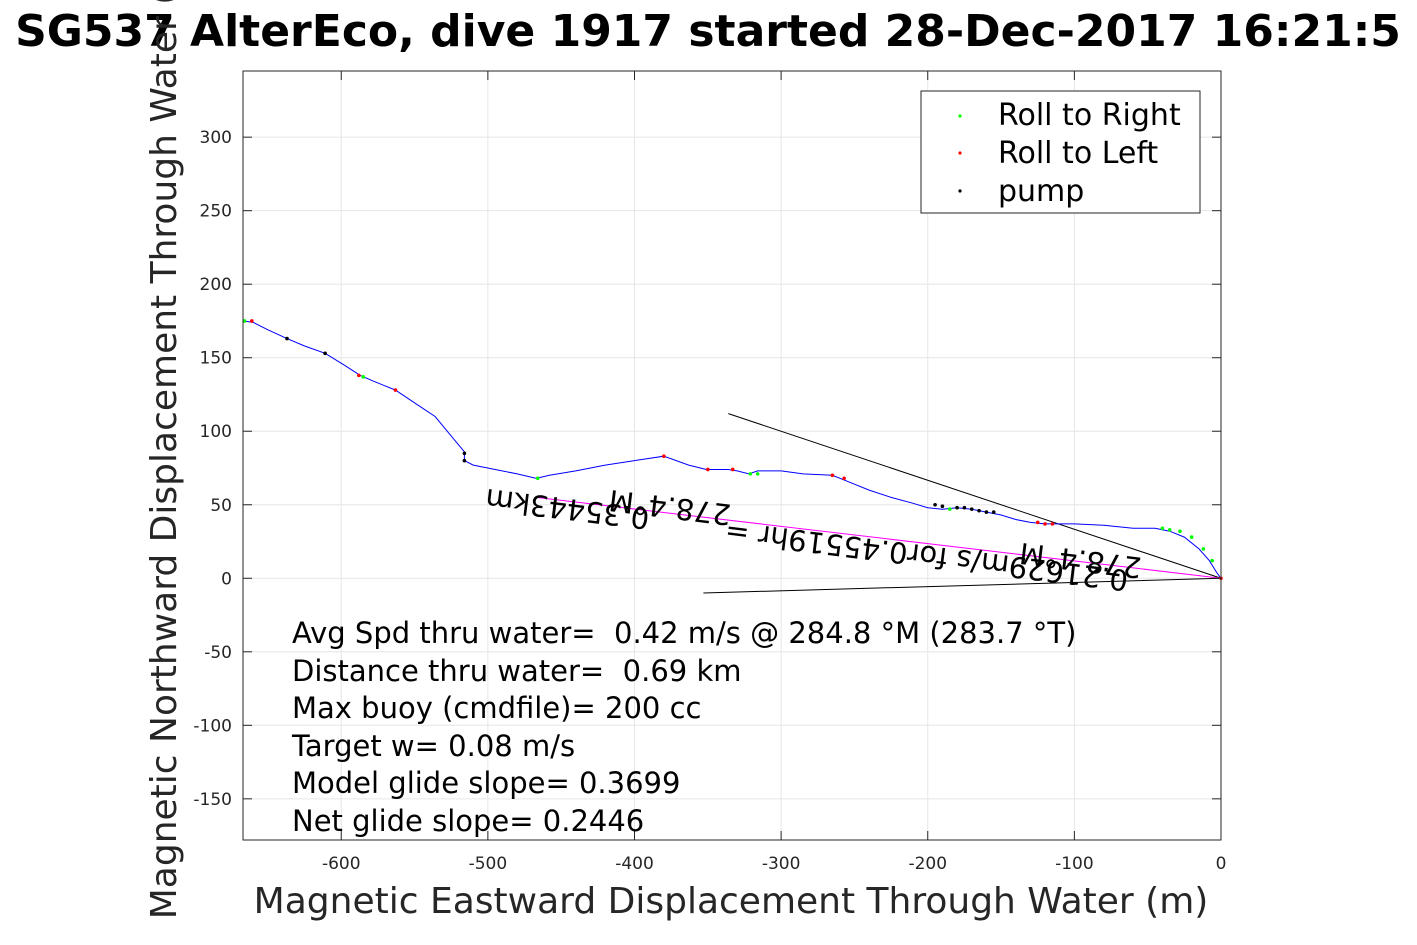  What do you see at coordinates (1089, 115) in the screenshot?
I see `legend-label-roll-right: Roll to Right` at bounding box center [1089, 115].